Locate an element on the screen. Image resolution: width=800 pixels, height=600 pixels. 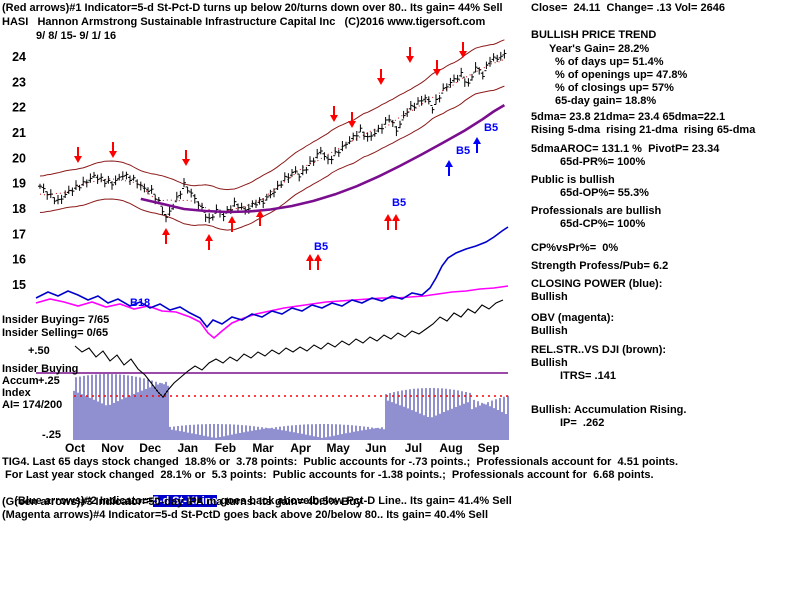
ip-value: IP= .262 is located at coordinates (582, 423).